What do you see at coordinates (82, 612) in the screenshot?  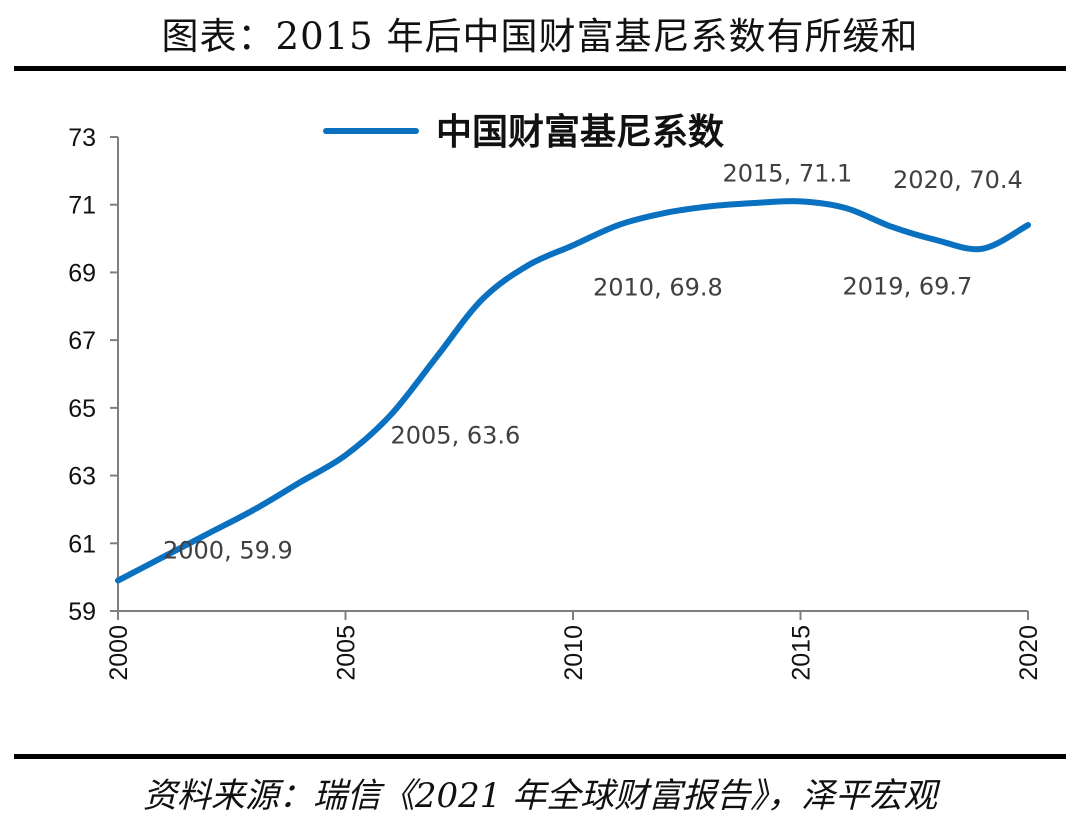 I see `y-tick-label: 59` at bounding box center [82, 612].